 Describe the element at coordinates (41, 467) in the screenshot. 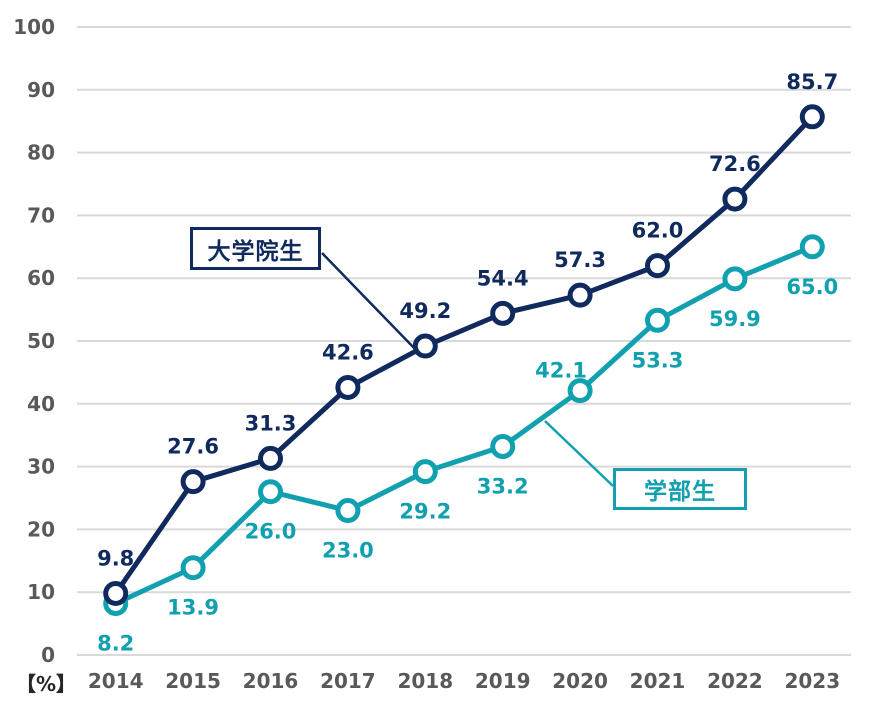

I see `y-axis-tick-label: 30` at that location.